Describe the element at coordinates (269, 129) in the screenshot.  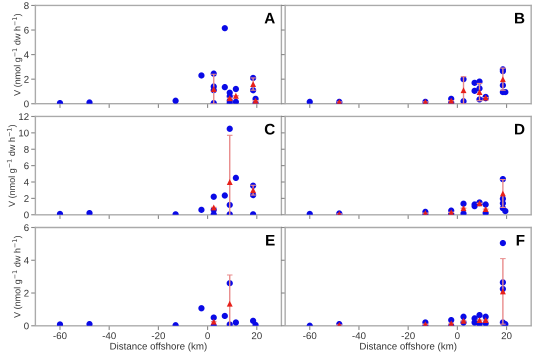
I see `annotation: C` at that location.